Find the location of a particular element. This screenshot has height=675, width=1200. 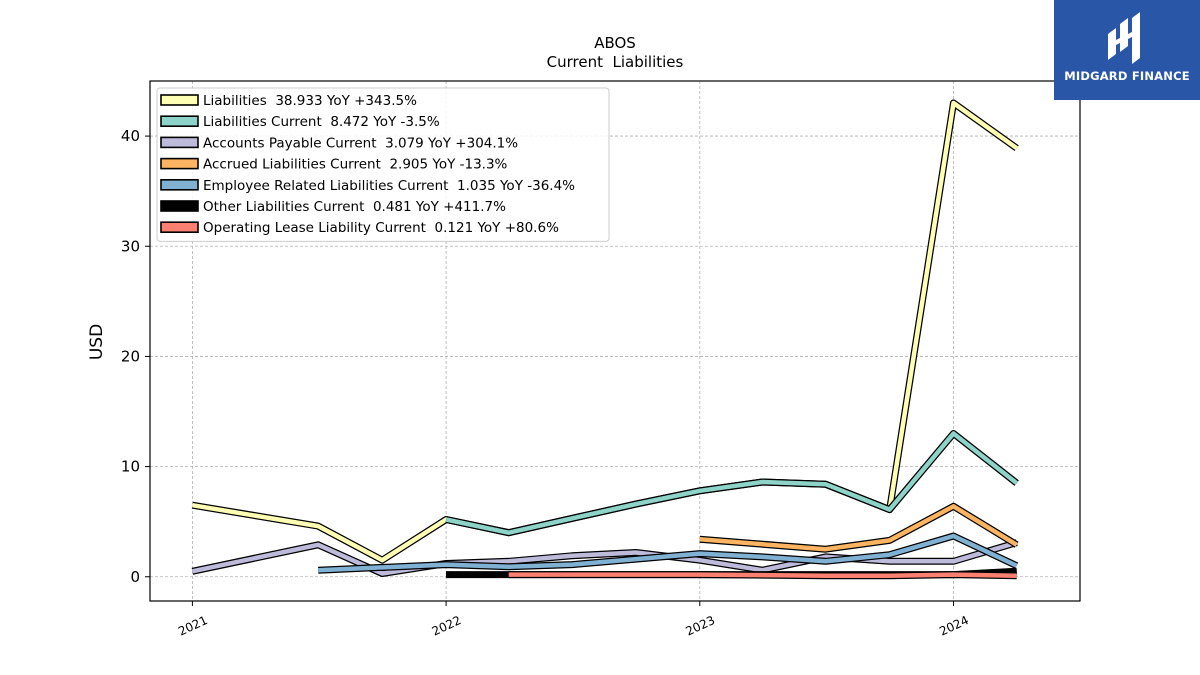

y-axis-label: USD is located at coordinates (97, 342).